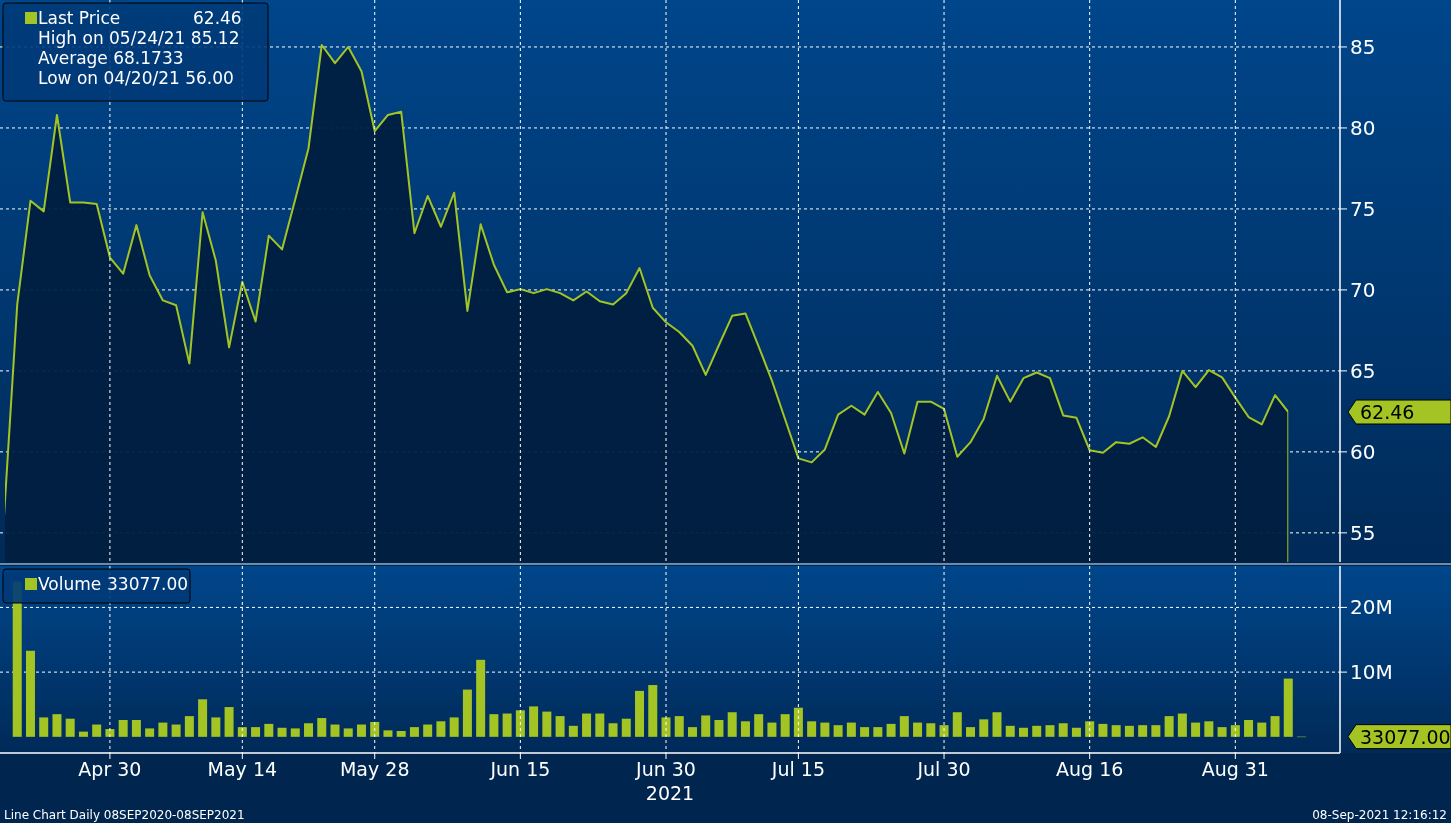 Image resolution: width=1451 pixels, height=823 pixels. I want to click on text: Line Chart Daily 08SEP2020-08SEP2021, so click(124, 815).